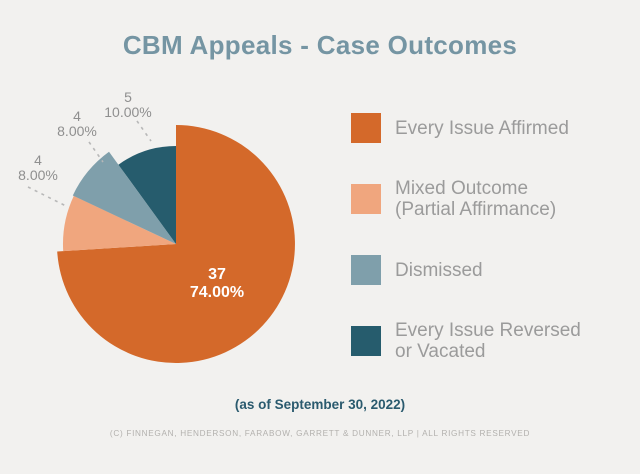  I want to click on legend-item-every-issue-reversed: Every Issue Reversed or Vacated, so click(466, 341).